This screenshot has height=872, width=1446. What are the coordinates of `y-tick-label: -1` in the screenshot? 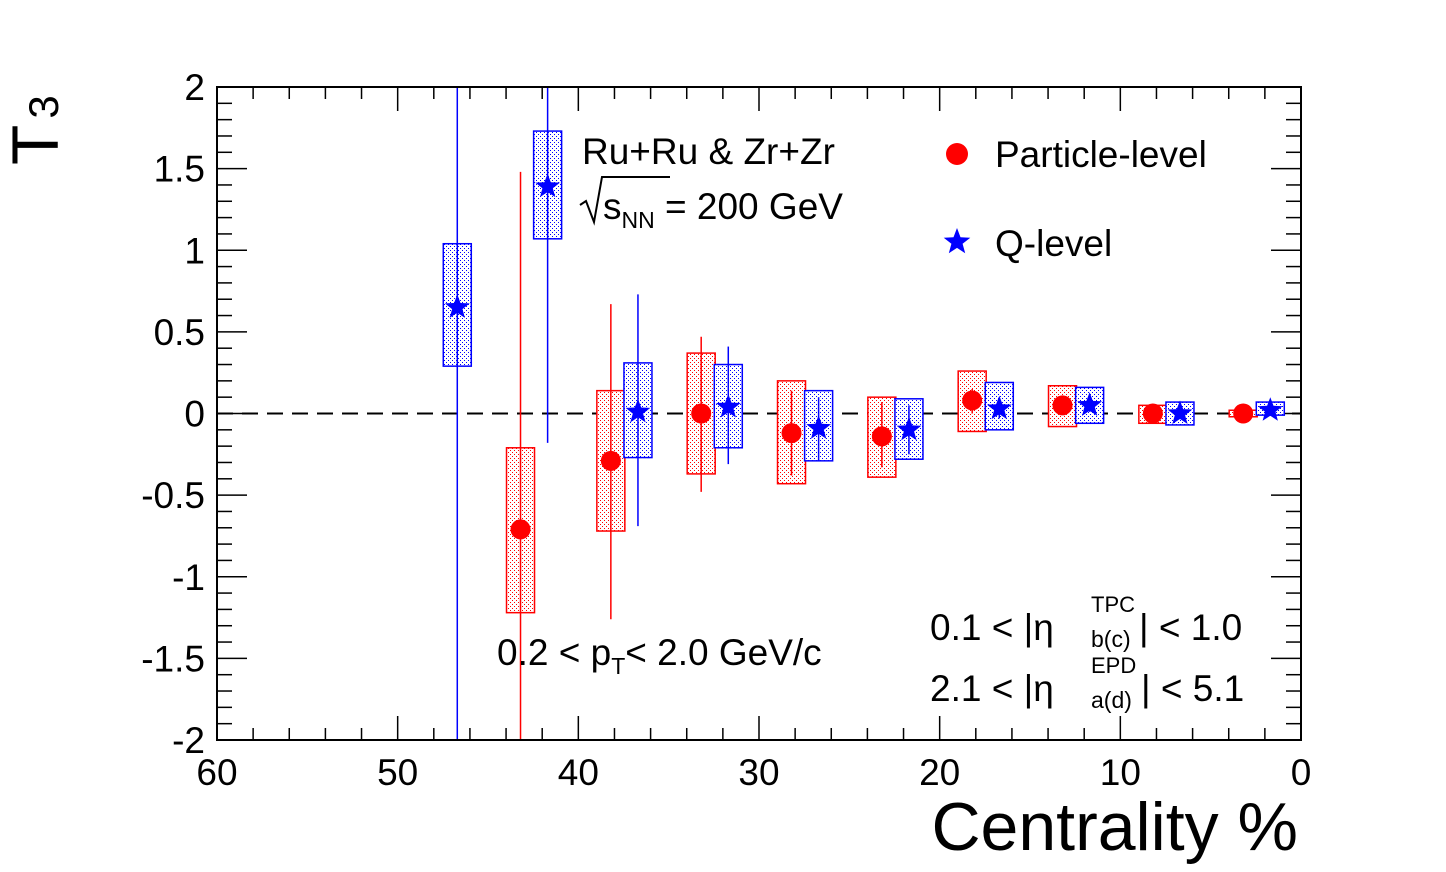 It's located at (188, 577).